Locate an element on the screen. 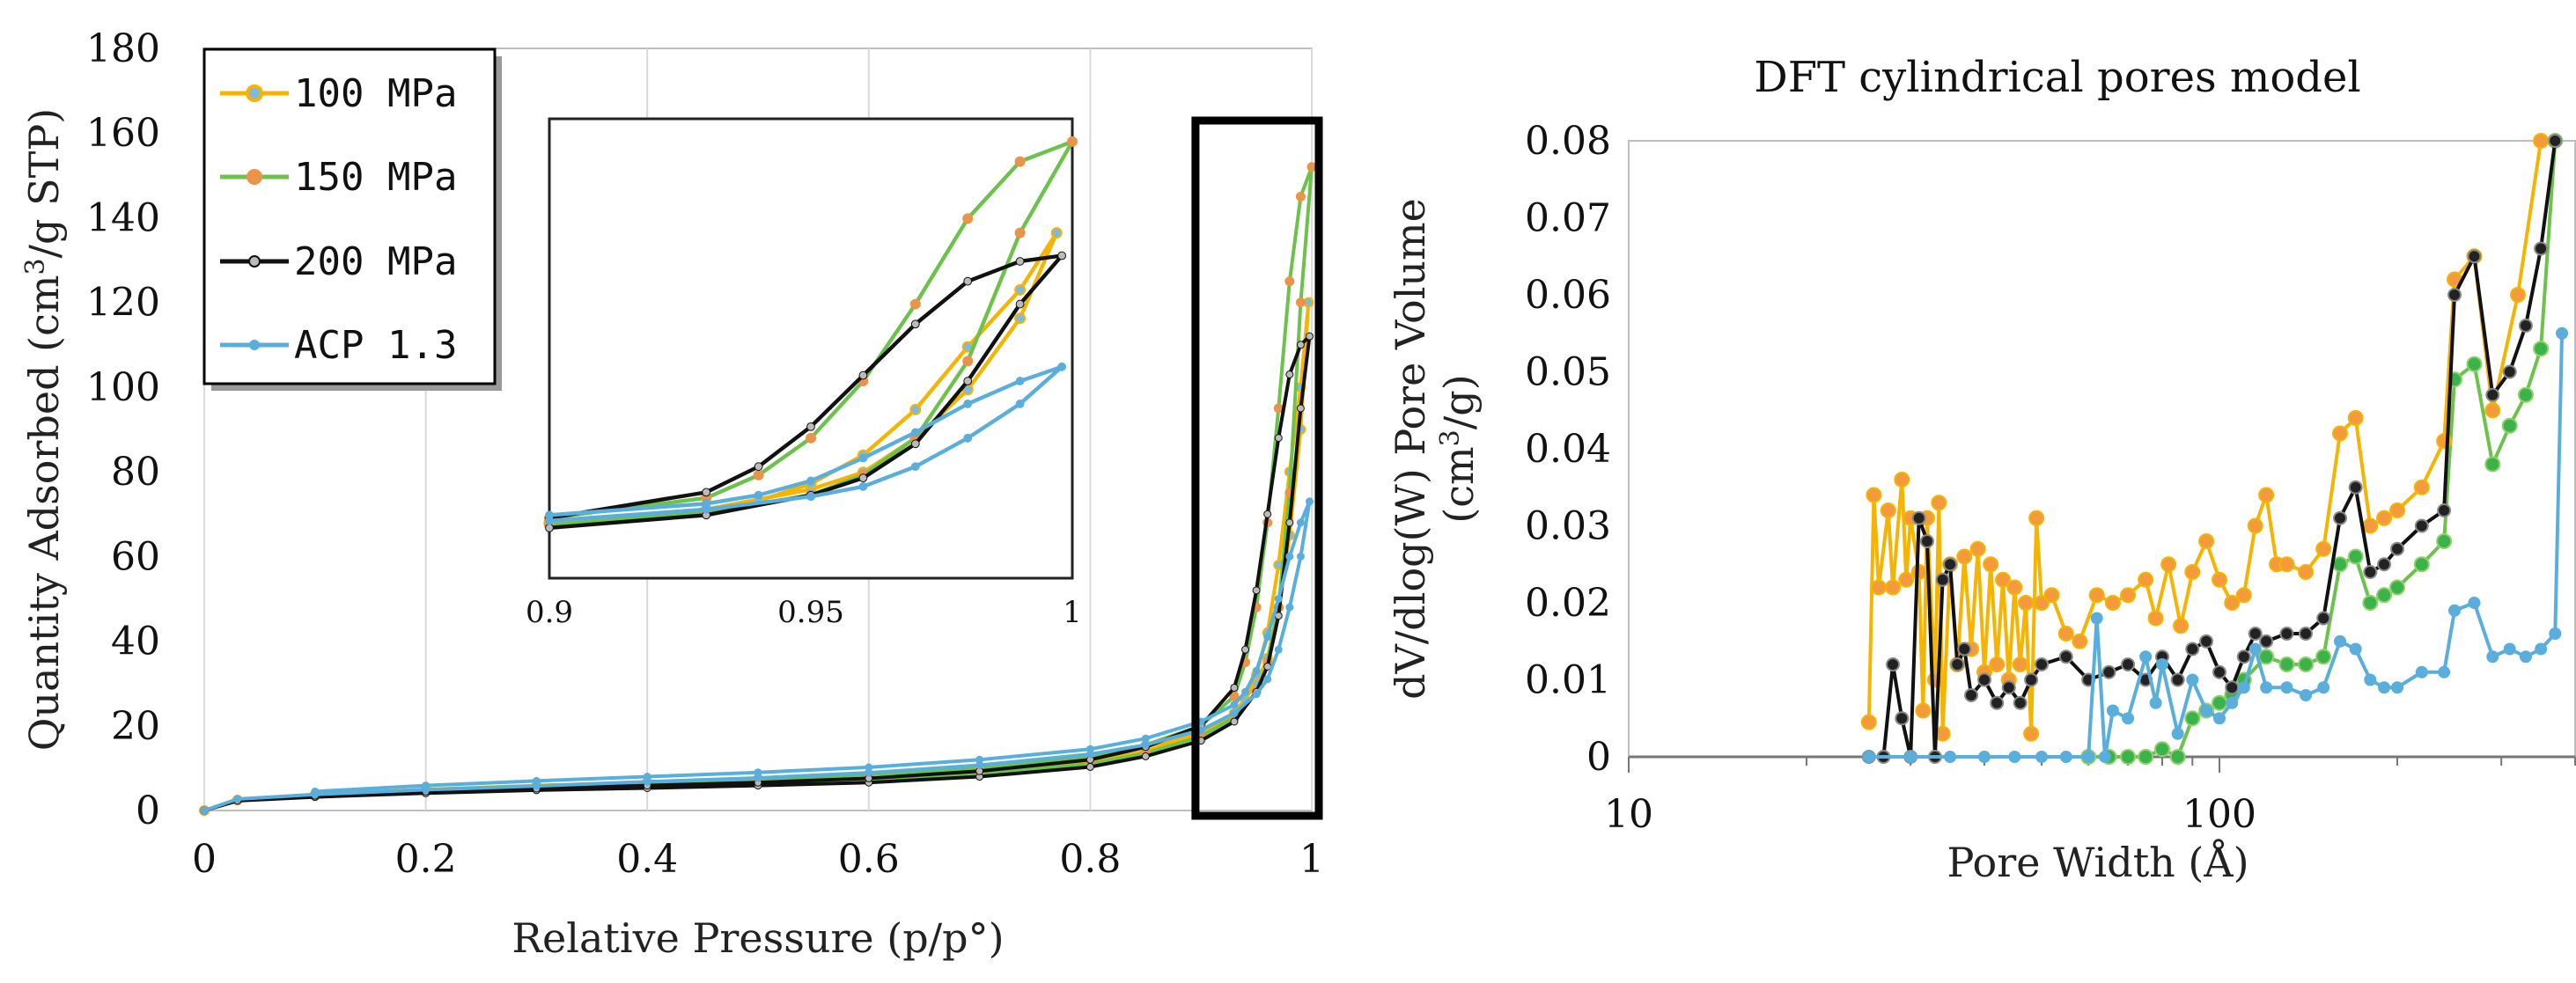 Image resolution: width=2576 pixels, height=983 pixels. dft-chart-title: DFT cylindrical pores model is located at coordinates (2057, 77).